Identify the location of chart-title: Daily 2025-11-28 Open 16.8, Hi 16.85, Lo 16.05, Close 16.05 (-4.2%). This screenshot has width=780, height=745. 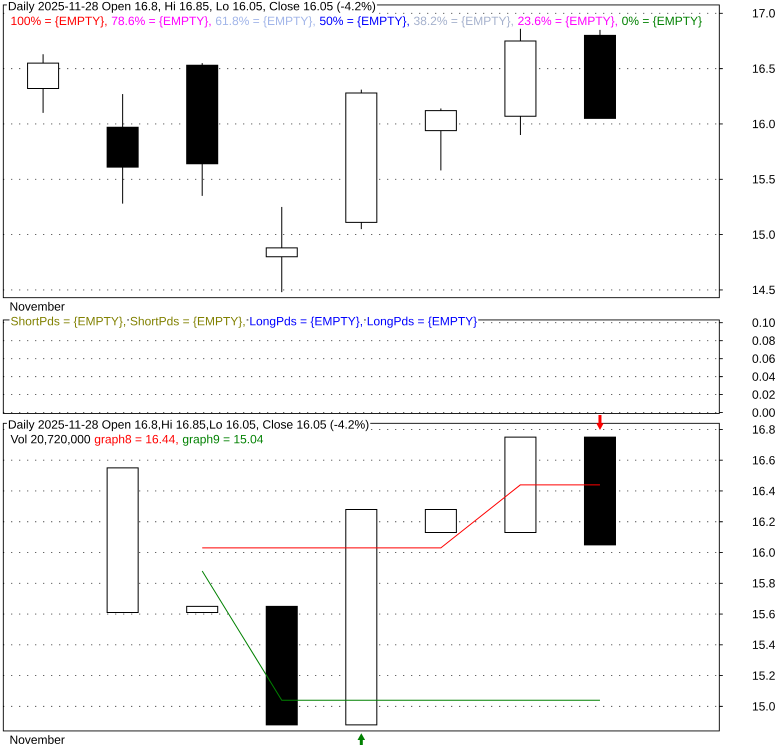
(192, 7).